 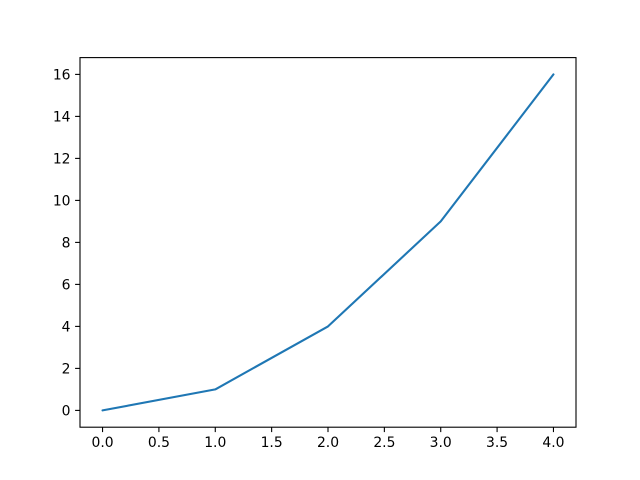 What do you see at coordinates (102, 443) in the screenshot?
I see `x-axis-tick-label: 0.0` at bounding box center [102, 443].